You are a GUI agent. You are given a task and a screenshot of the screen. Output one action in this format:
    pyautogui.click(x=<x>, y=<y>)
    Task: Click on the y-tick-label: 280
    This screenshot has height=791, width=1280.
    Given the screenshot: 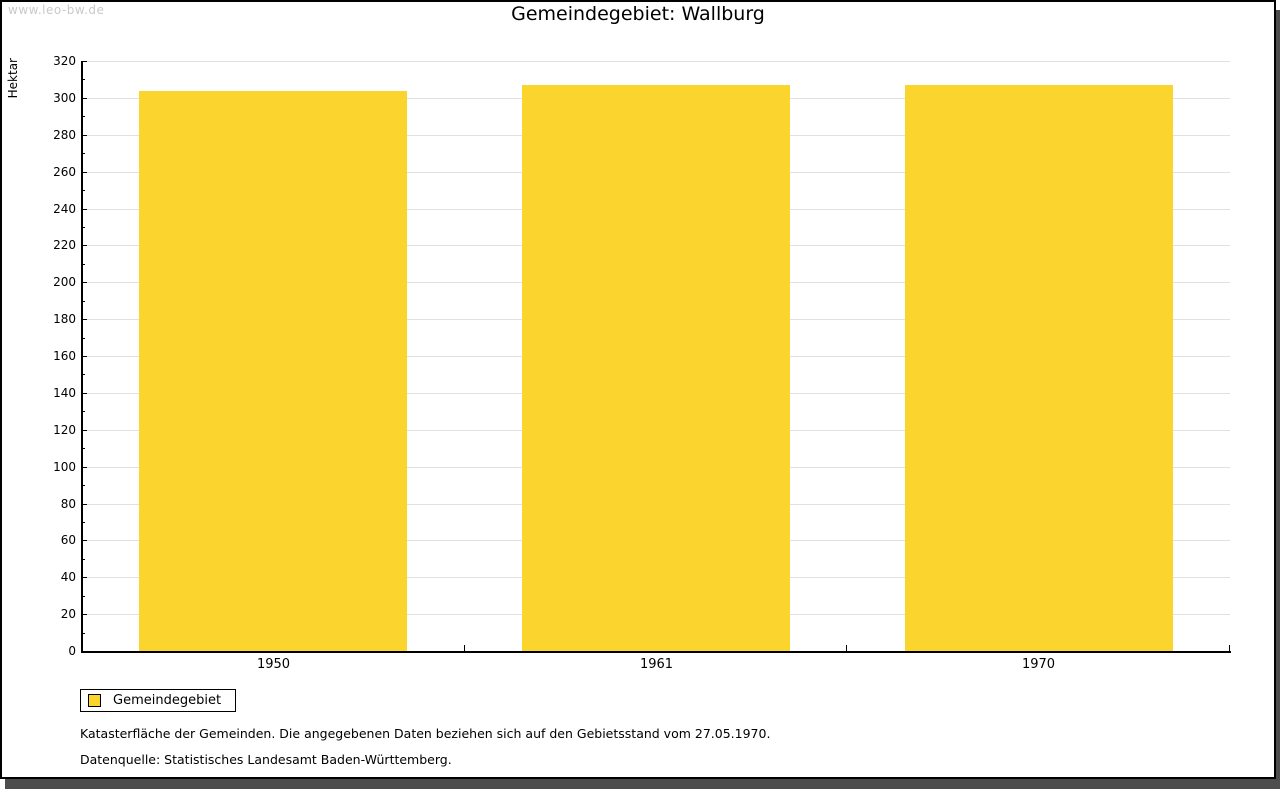 What is the action you would take?
    pyautogui.click(x=64, y=135)
    